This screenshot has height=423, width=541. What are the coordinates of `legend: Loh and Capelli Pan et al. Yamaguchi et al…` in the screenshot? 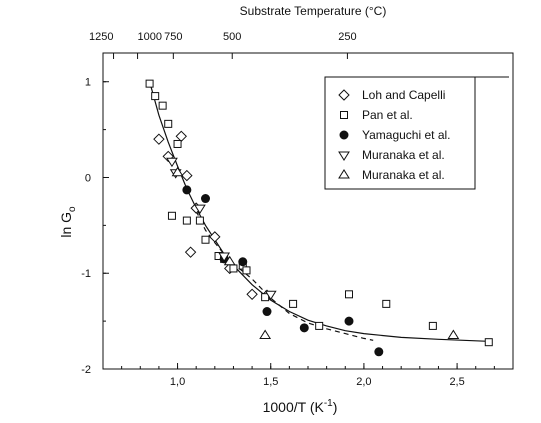 It's located at (416, 133).